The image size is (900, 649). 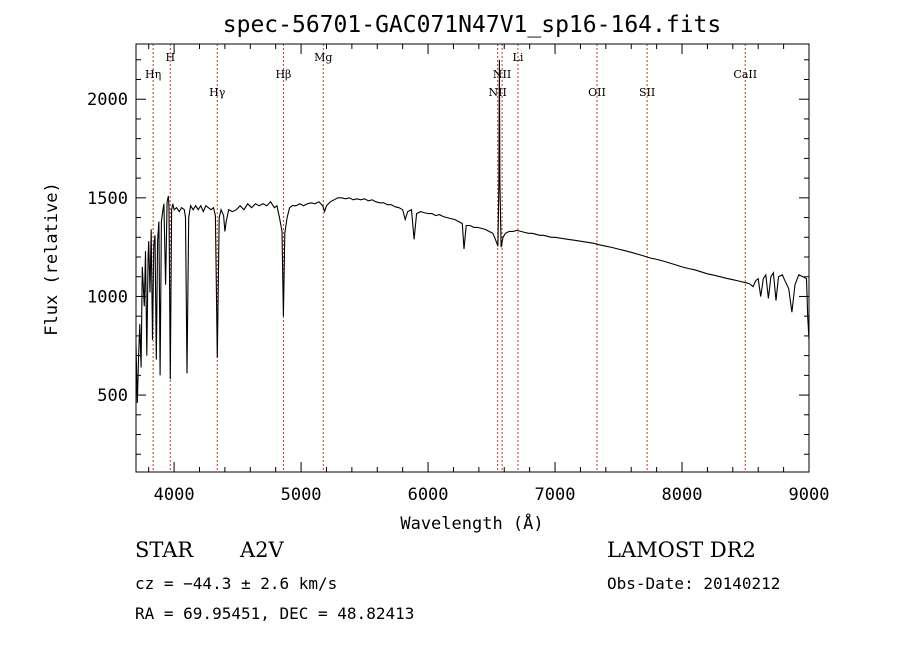 I want to click on x-tick-label: 8000, so click(x=682, y=495).